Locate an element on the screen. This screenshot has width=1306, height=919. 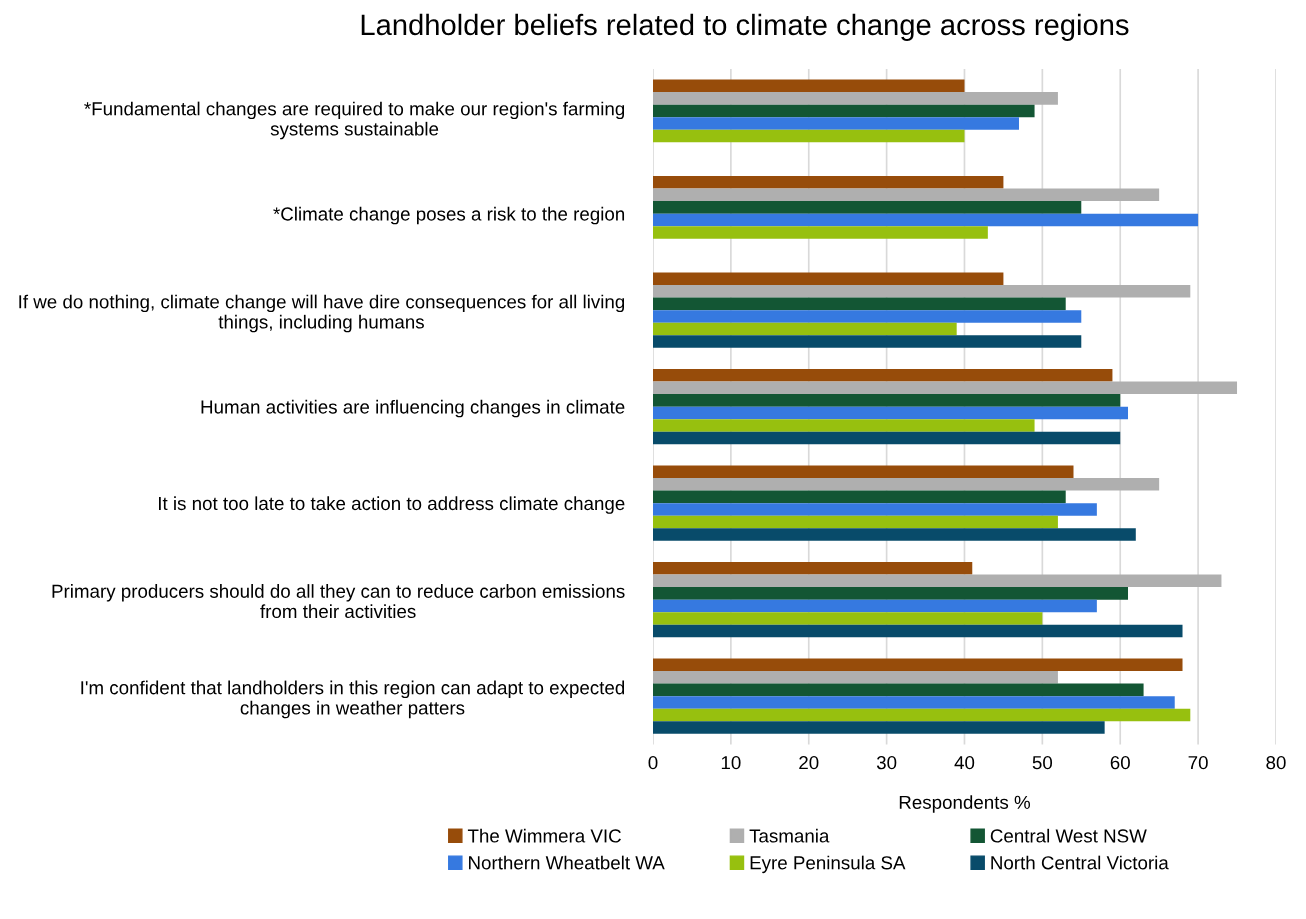
x-tick-label: 30 is located at coordinates (886, 763).